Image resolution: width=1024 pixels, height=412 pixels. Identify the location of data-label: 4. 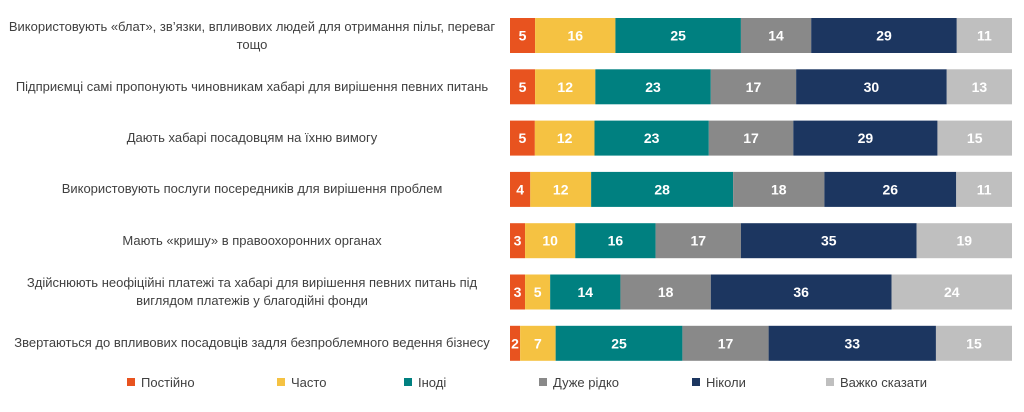
(520, 189).